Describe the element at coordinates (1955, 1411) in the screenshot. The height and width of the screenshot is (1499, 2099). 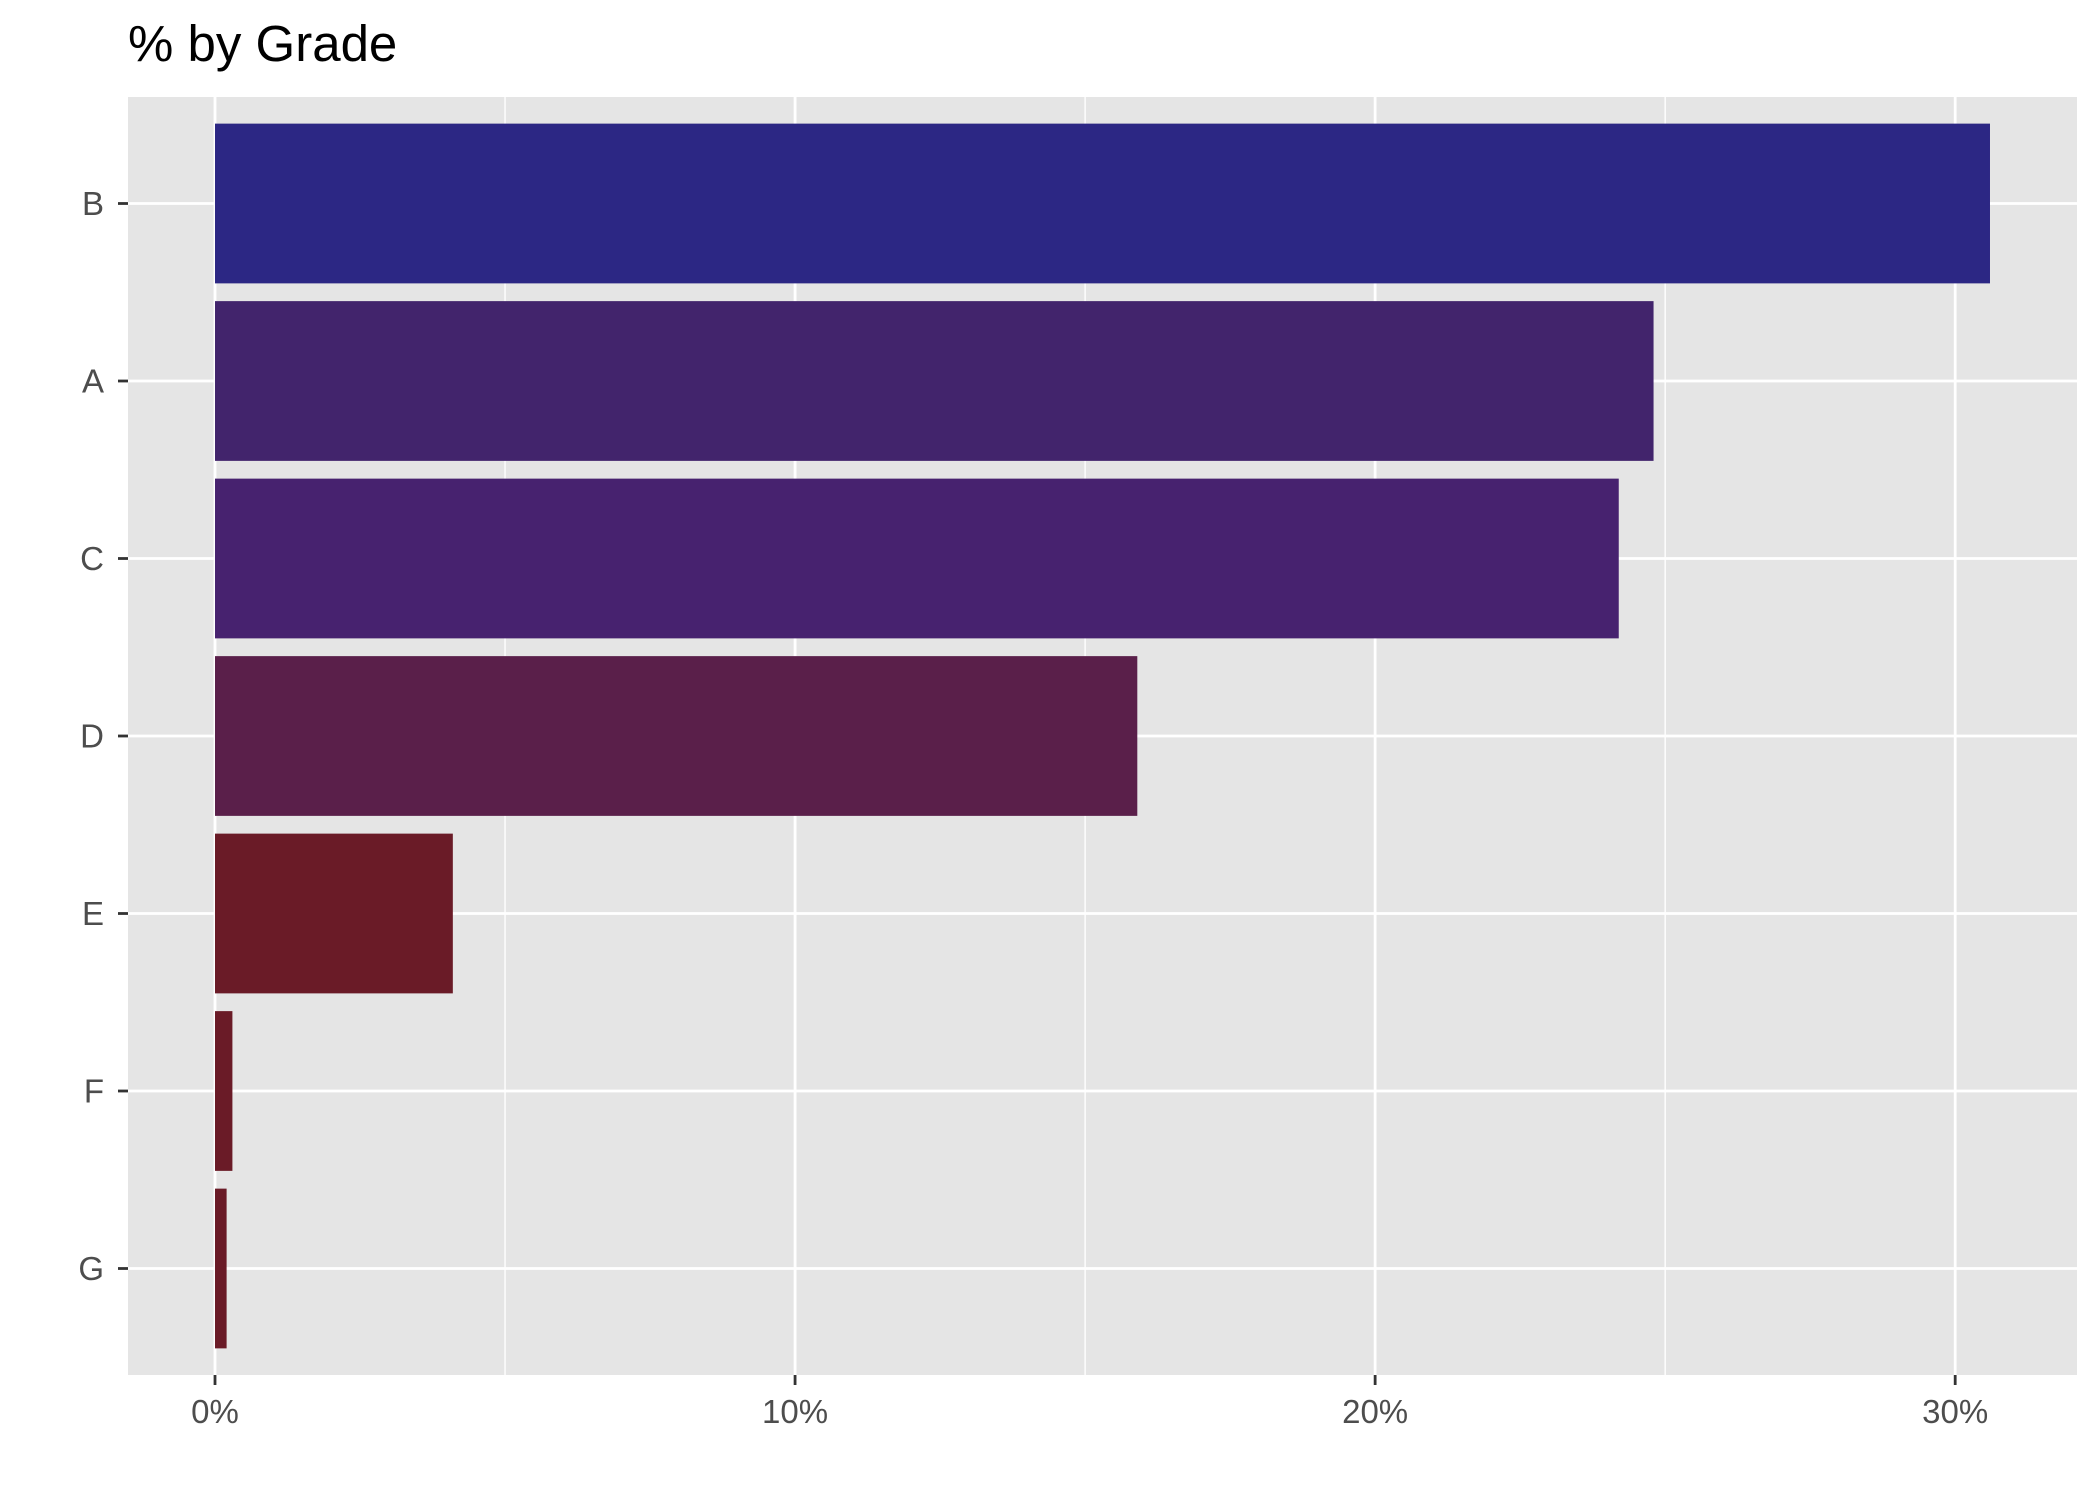
I see `x-tick-label: 30%` at that location.